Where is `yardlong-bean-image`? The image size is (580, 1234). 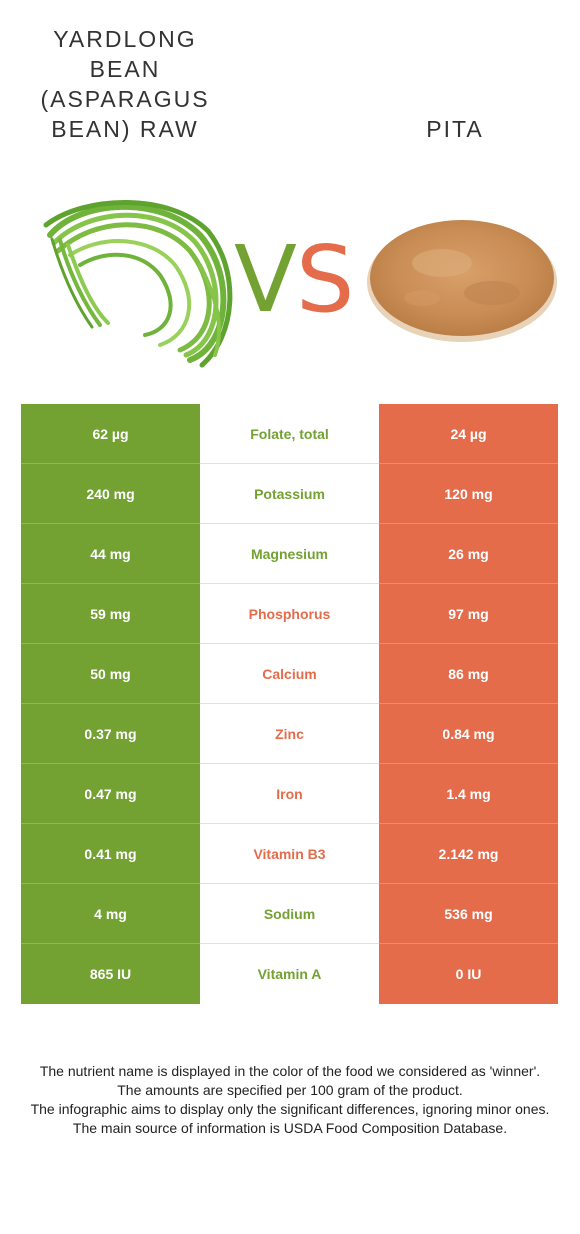
yardlong-bean-image is located at coordinates (138, 284).